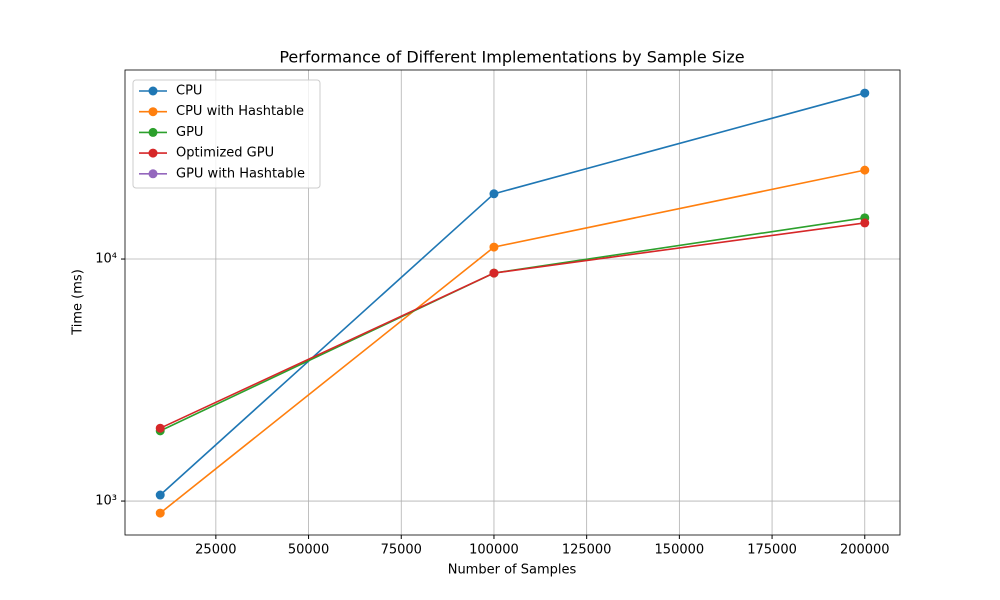  What do you see at coordinates (78, 302) in the screenshot?
I see `y-axis-label: Time (ms)` at bounding box center [78, 302].